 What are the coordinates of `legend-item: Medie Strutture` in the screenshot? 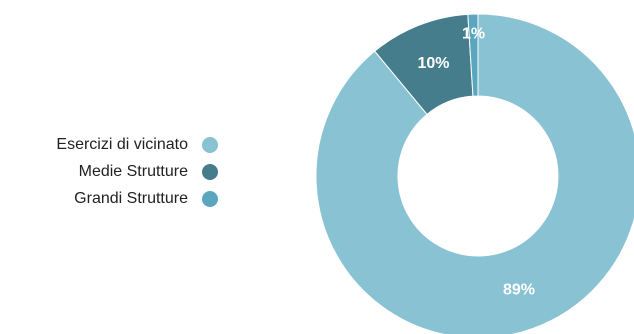 It's located at (109, 171).